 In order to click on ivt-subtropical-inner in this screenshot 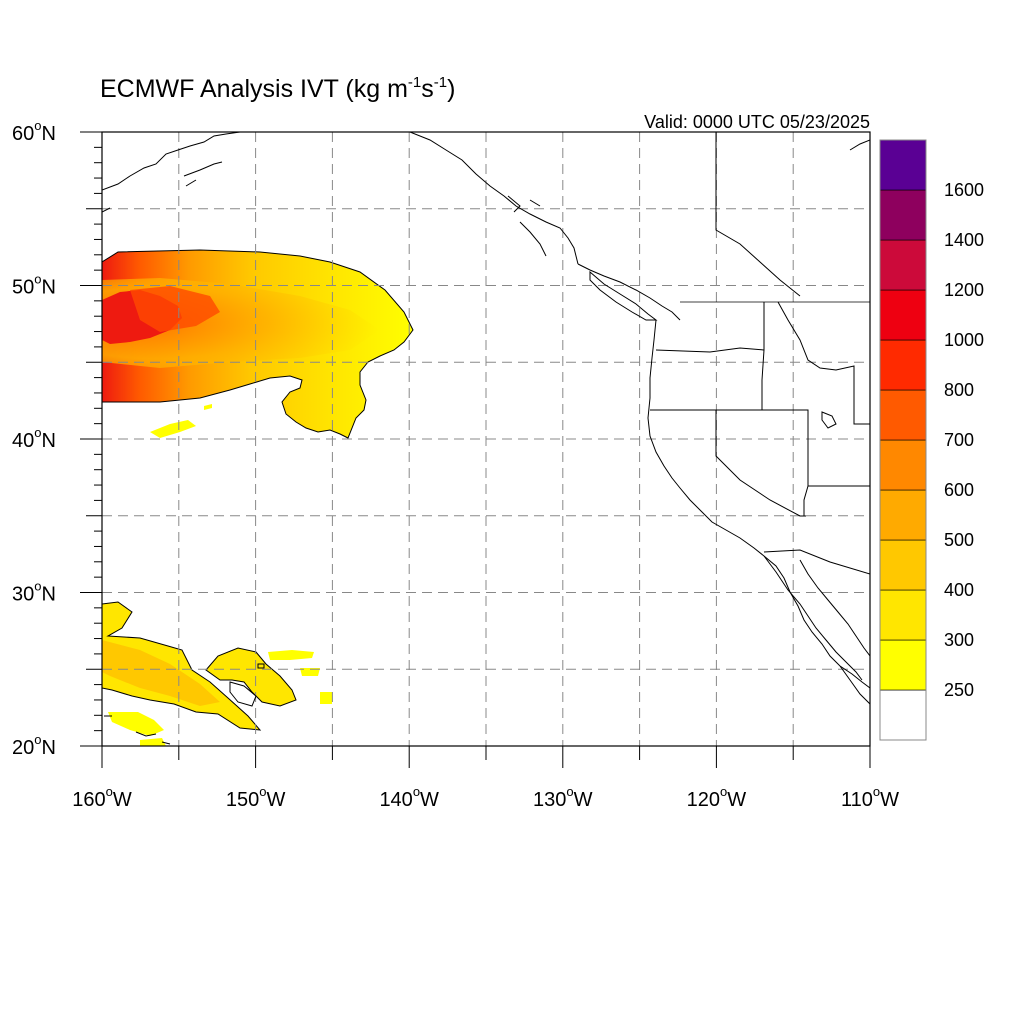, I will do `click(161, 673)`.